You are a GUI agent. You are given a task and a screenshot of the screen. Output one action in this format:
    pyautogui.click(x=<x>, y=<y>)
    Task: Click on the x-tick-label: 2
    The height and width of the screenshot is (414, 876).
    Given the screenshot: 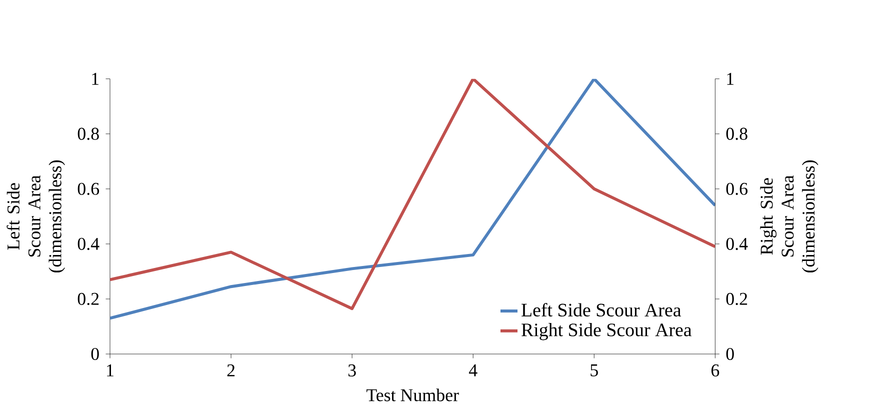 What is the action you would take?
    pyautogui.click(x=231, y=370)
    